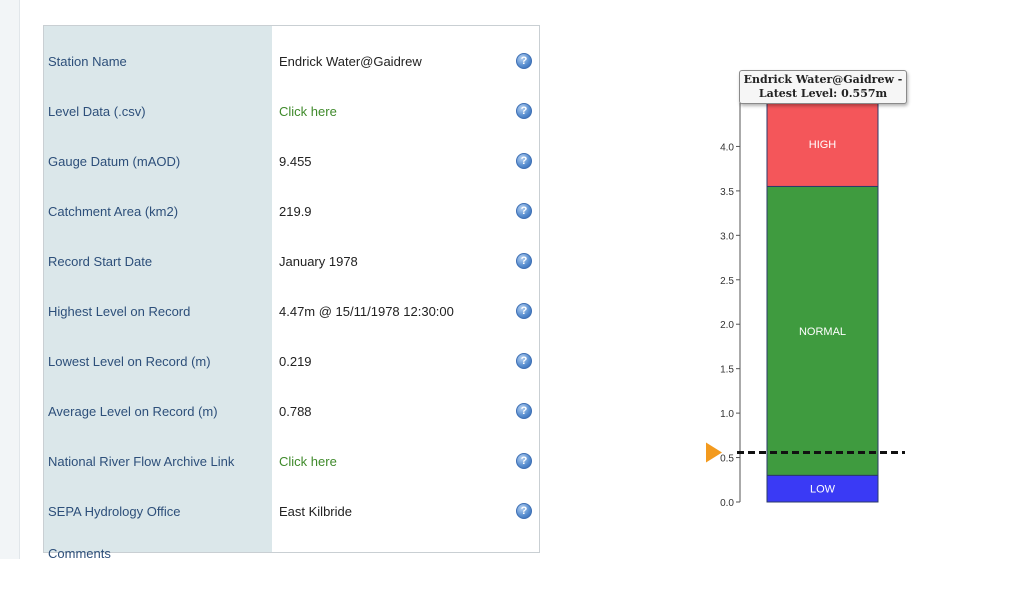  What do you see at coordinates (295, 361) in the screenshot?
I see `row-value: 0.219` at bounding box center [295, 361].